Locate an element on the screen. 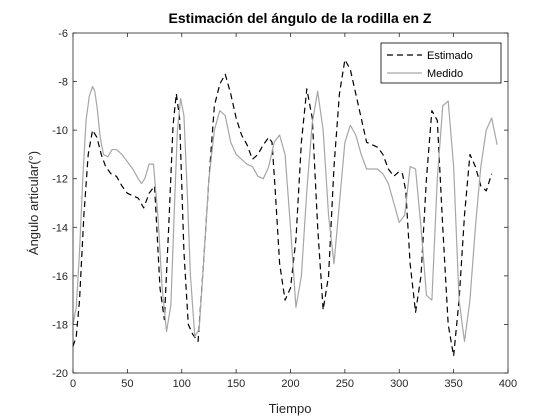  x-tick-label: 350 is located at coordinates (453, 384).